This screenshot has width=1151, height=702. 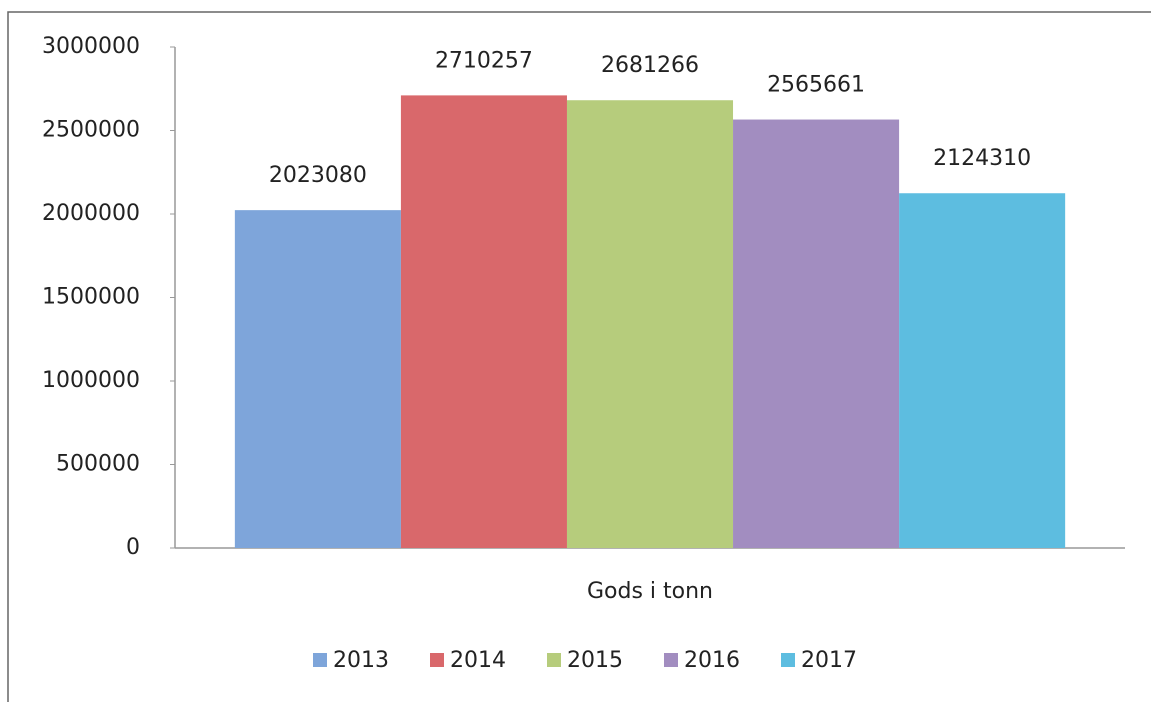 I want to click on data-label: 2710257, so click(x=484, y=60).